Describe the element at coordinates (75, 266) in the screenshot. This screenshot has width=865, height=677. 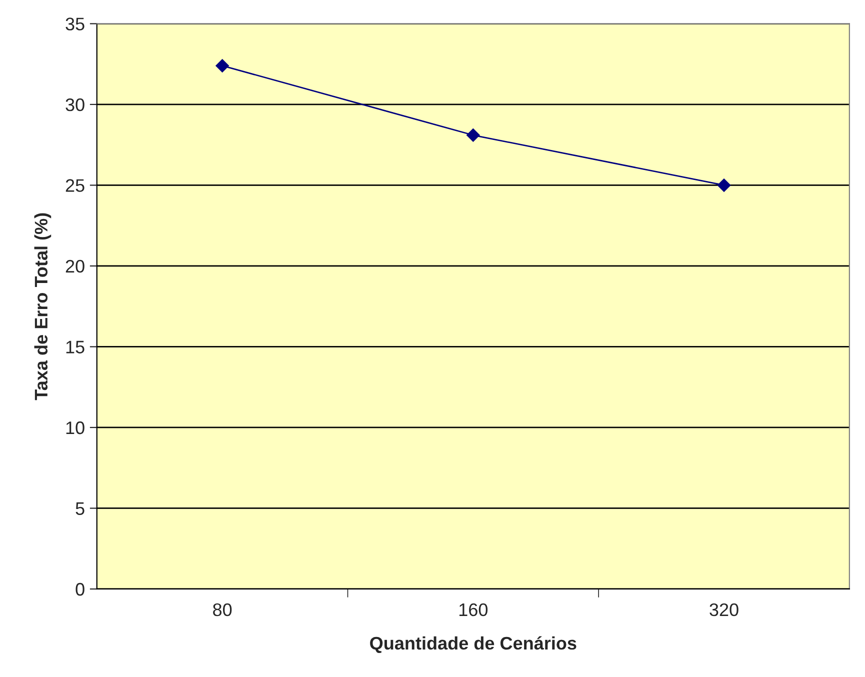
I see `y-tick-label: 20` at that location.